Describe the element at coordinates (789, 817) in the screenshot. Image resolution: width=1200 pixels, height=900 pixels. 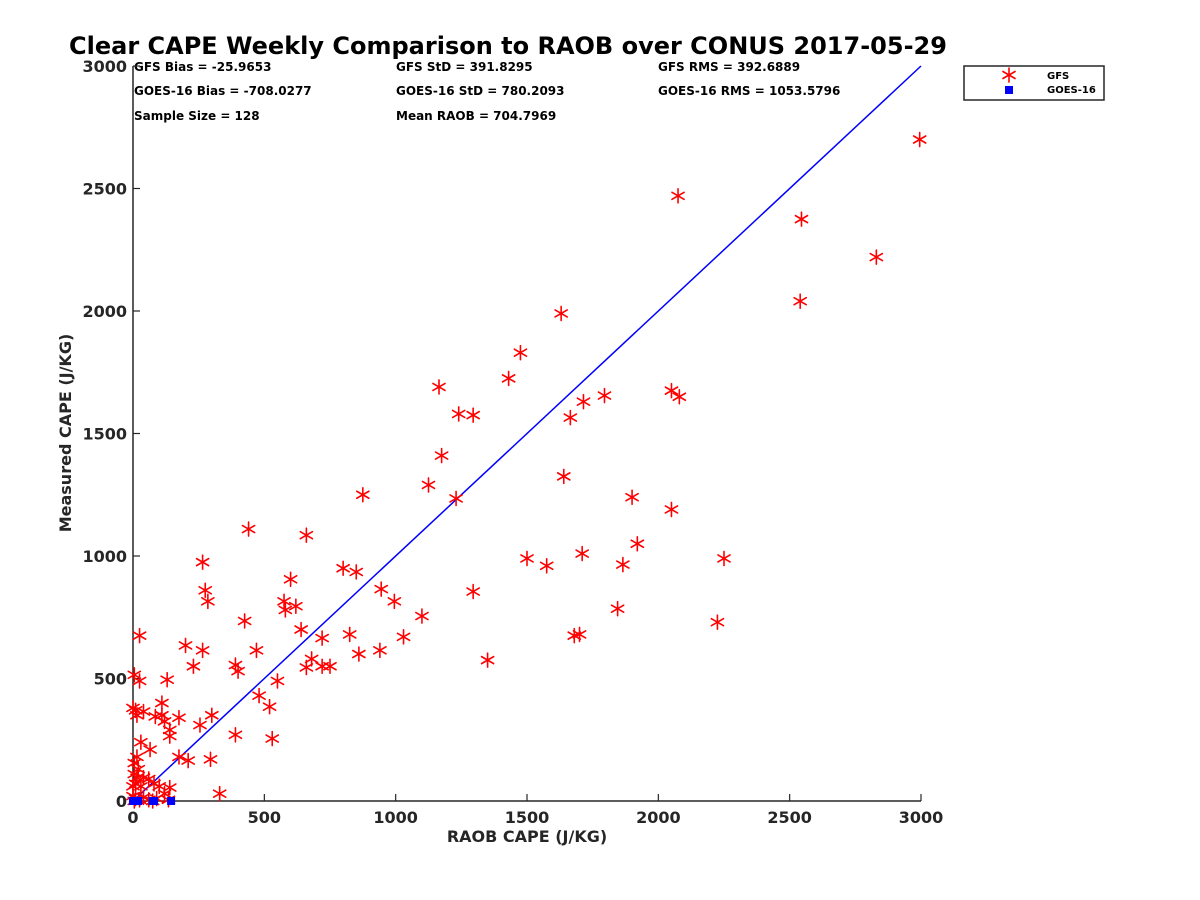
I see `x-tick-label: 2500` at that location.